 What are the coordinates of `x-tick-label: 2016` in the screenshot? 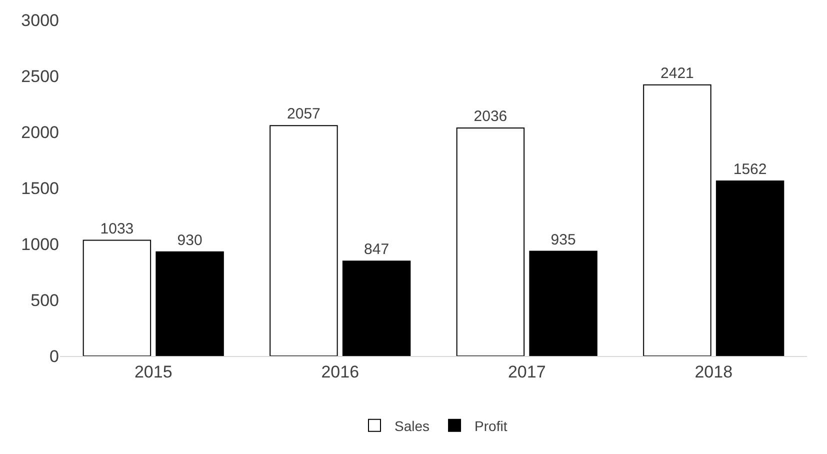 It's located at (340, 372).